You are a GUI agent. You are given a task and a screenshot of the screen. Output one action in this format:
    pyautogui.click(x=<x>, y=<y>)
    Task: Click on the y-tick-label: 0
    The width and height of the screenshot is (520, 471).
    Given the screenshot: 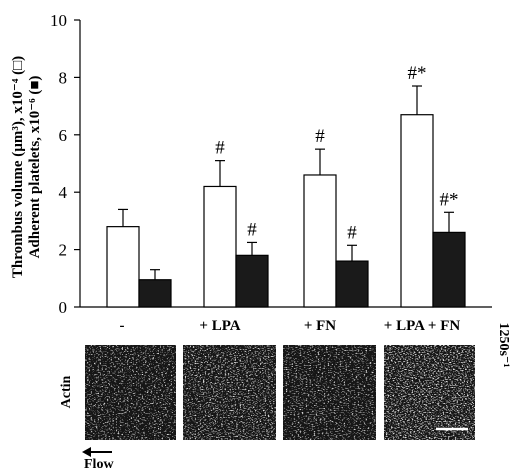 What is the action you would take?
    pyautogui.click(x=63, y=307)
    